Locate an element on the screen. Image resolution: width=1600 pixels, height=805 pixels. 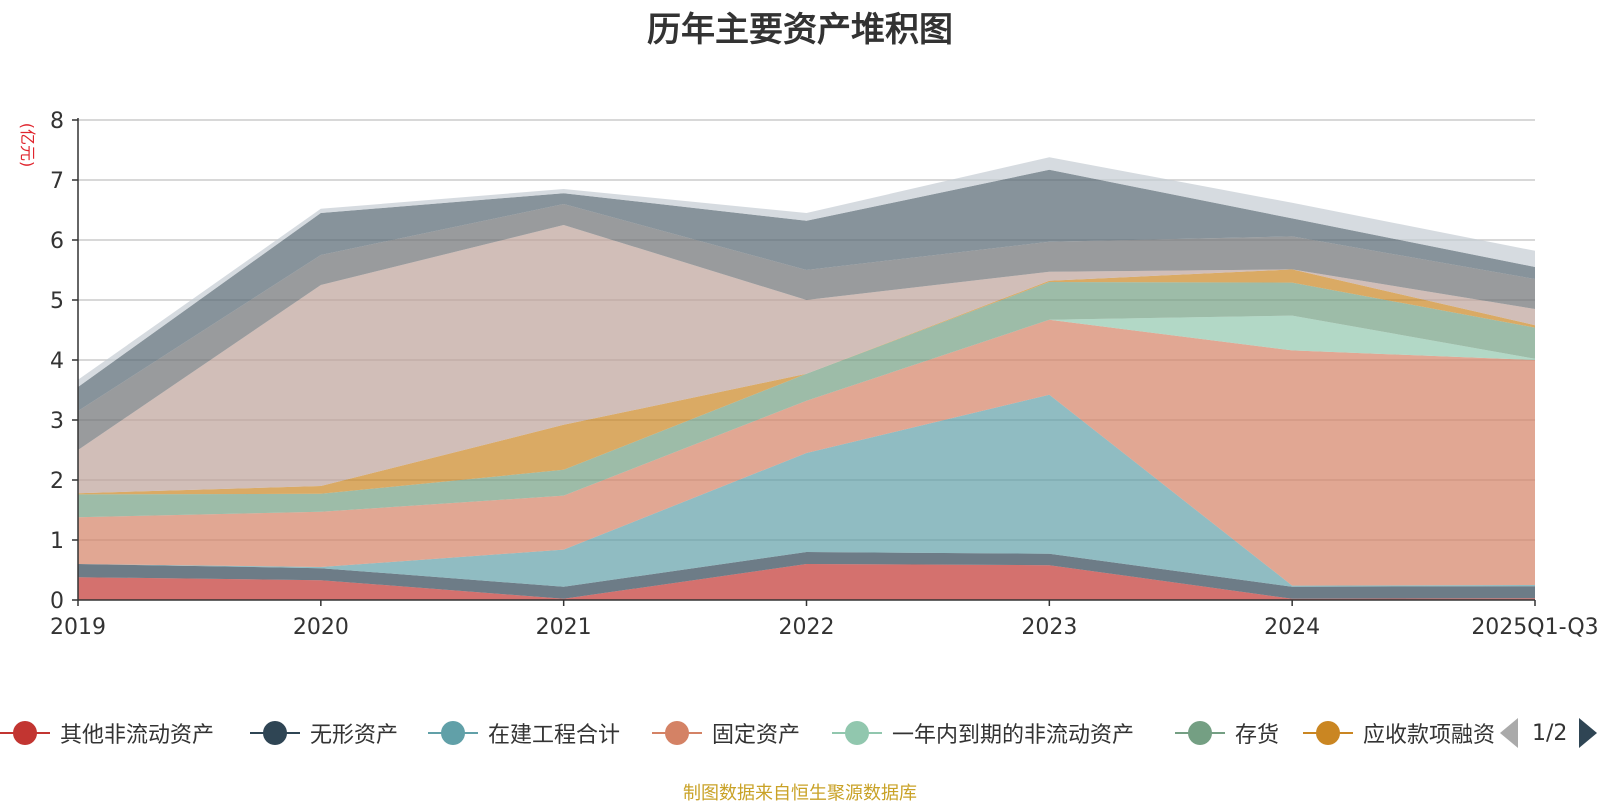
prev-page-icon is located at coordinates (1509, 733).